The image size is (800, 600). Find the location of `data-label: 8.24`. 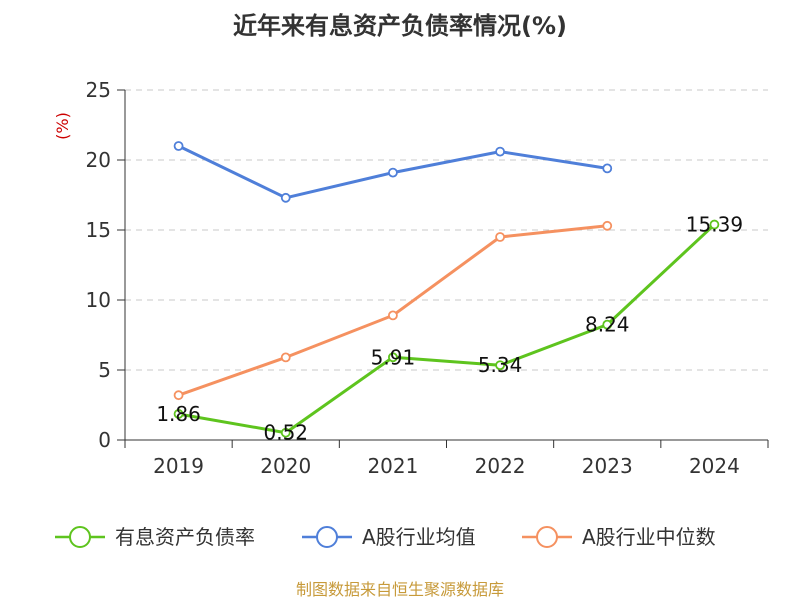

data-label: 8.24 is located at coordinates (607, 325).